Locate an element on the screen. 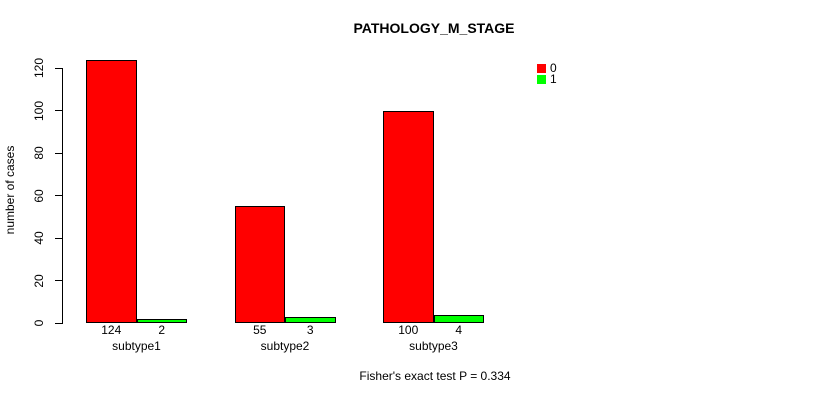  legend-swatch-green is located at coordinates (541, 79).